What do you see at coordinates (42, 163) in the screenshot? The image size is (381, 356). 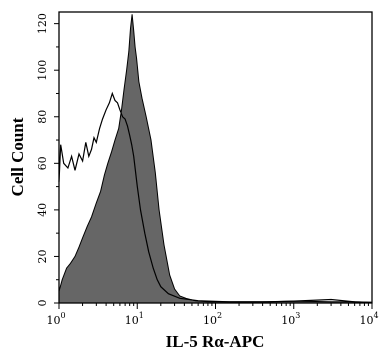 I see `y-tick-label: 60` at bounding box center [42, 163].